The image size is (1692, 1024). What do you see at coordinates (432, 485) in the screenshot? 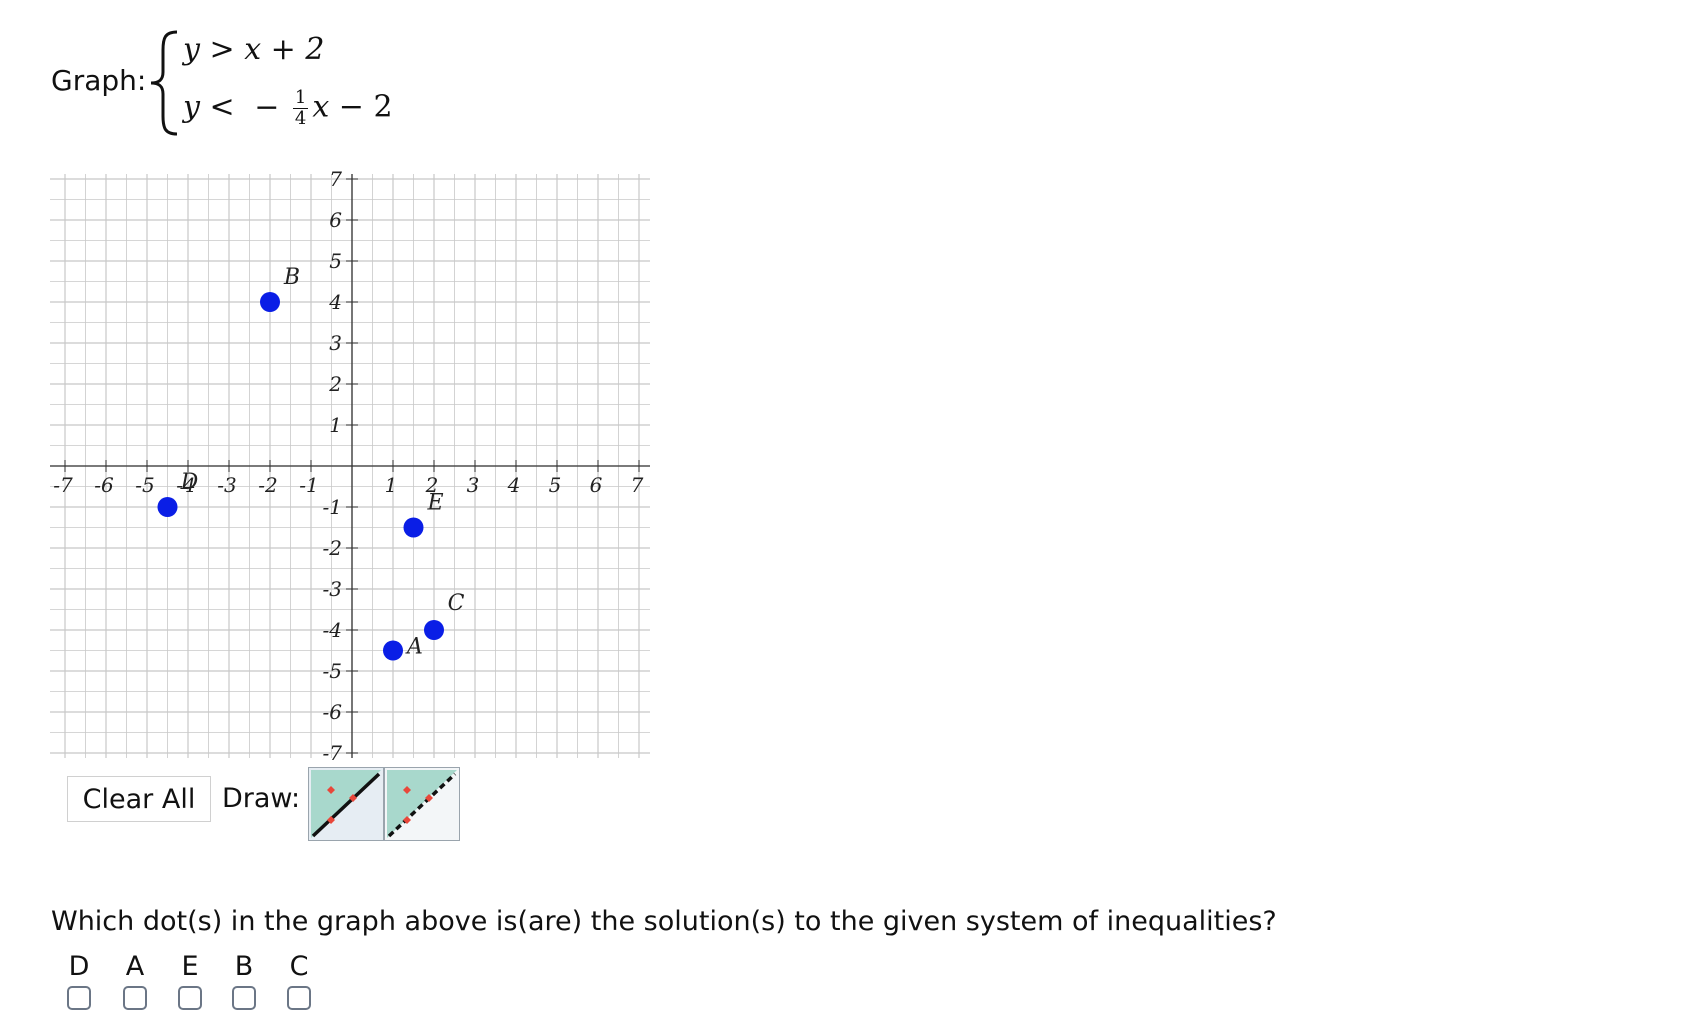
I see `x-tick-label: 2` at bounding box center [432, 485].